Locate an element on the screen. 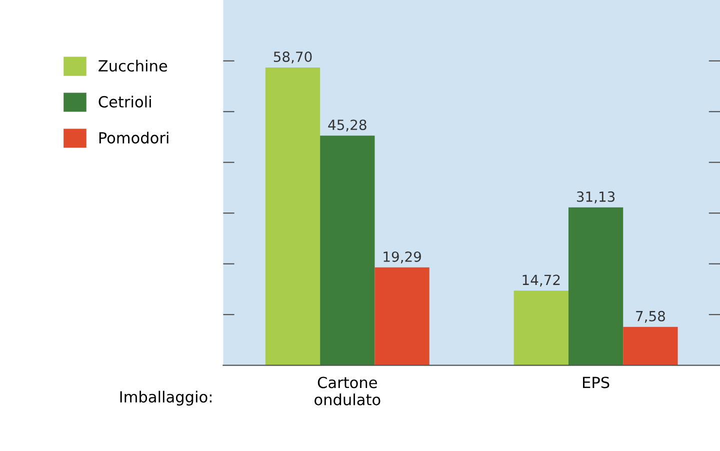 The image size is (720, 451). x-tick-label: EPS is located at coordinates (596, 382).